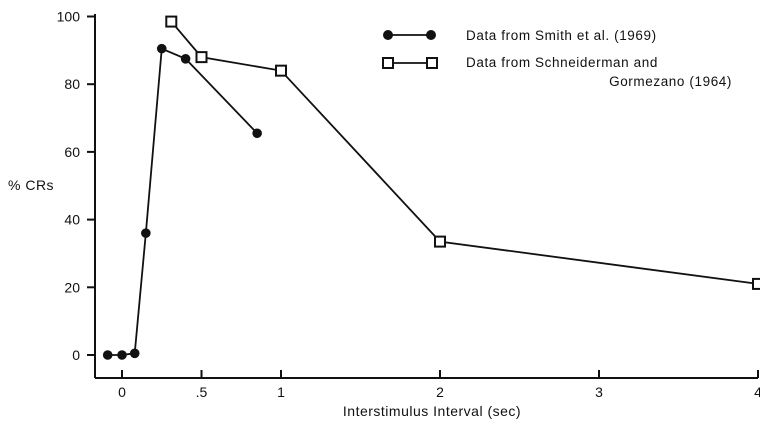 The height and width of the screenshot is (424, 760). I want to click on x-tick-label: 2, so click(440, 392).